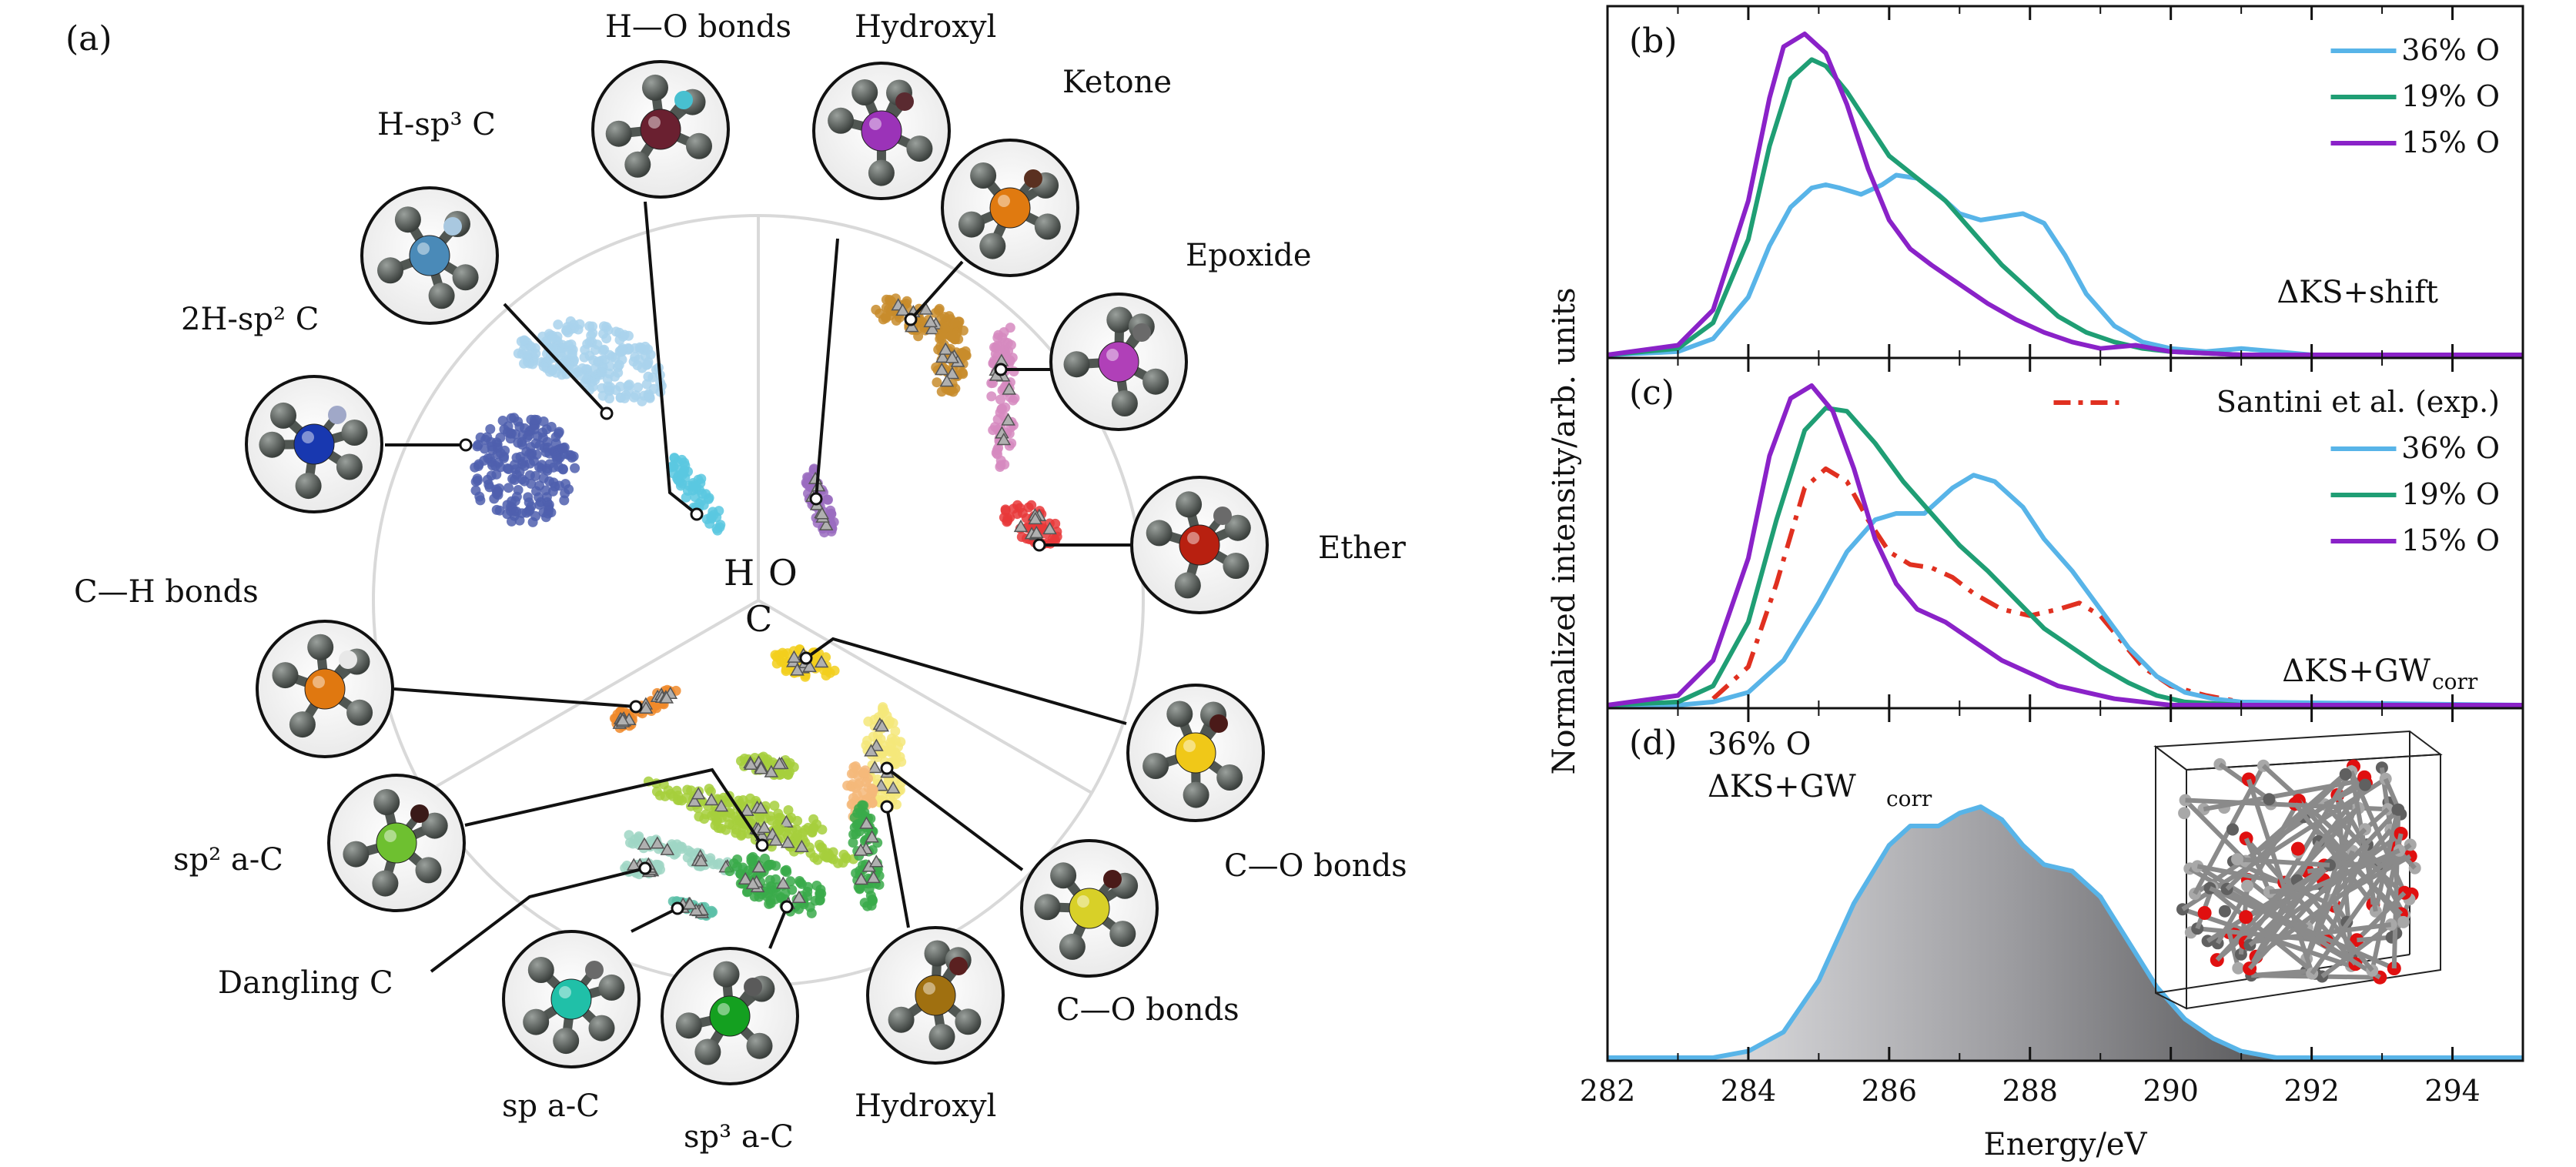 The width and height of the screenshot is (2576, 1167). What do you see at coordinates (1003, 398) in the screenshot?
I see `cluster-epoxide` at bounding box center [1003, 398].